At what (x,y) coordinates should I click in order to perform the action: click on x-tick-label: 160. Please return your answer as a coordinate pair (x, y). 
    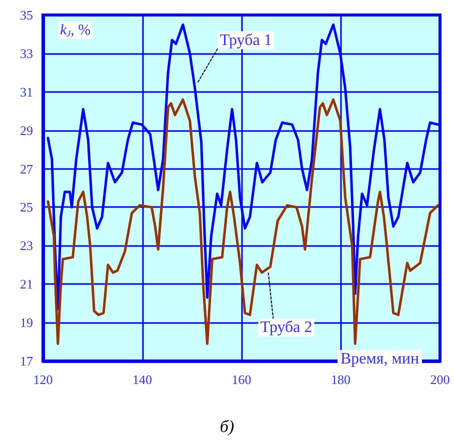
    Looking at the image, I should click on (242, 379).